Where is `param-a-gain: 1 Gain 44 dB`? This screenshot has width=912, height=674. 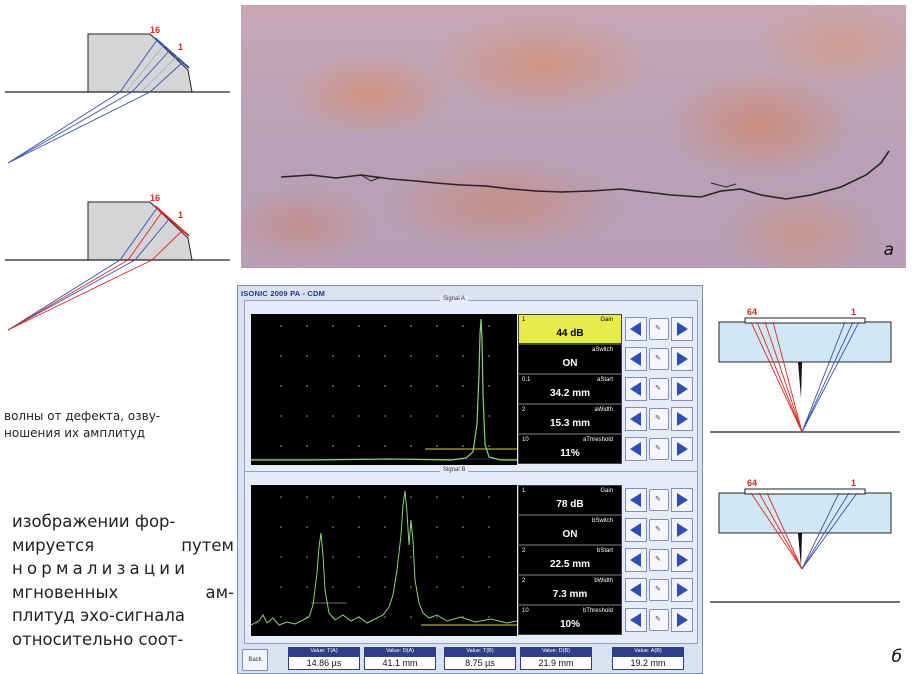
param-a-gain: 1 Gain 44 dB is located at coordinates (570, 329).